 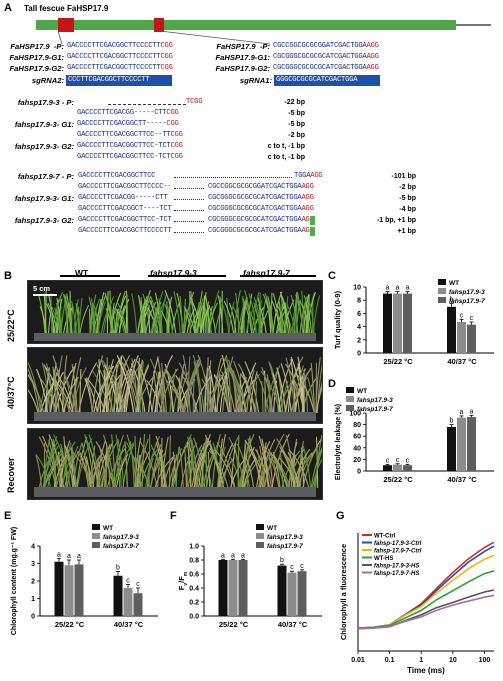 What do you see at coordinates (120, 57) in the screenshot?
I see `left-row-1-sequence: GACCCCTTCGACGGCTTCCCCTTCGG` at bounding box center [120, 57].